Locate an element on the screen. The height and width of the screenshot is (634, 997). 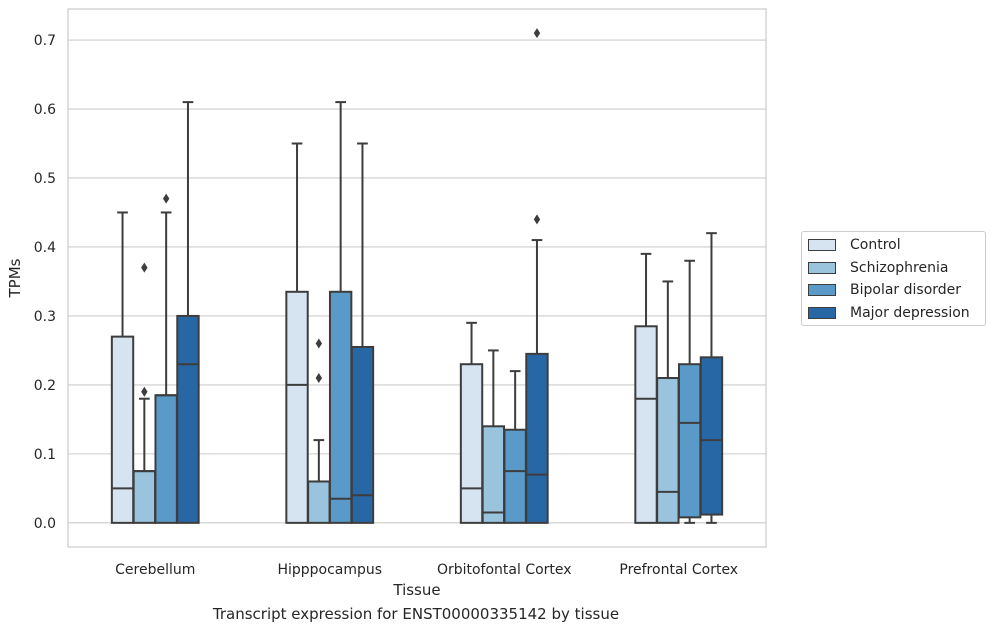
legend-item: Bipolar disorder is located at coordinates (884, 290).